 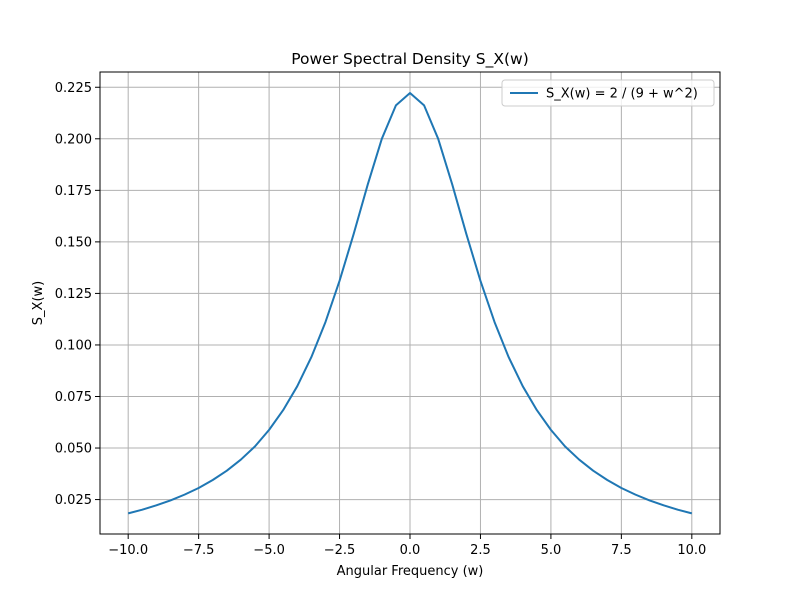 What do you see at coordinates (73, 500) in the screenshot?
I see `y-tick-label: 0.025` at bounding box center [73, 500].